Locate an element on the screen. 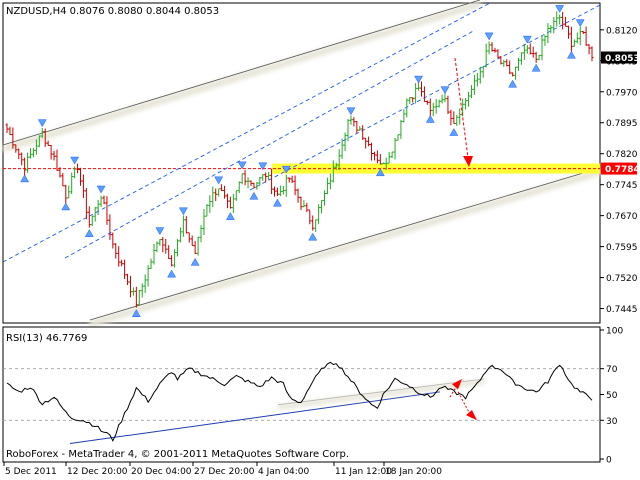 This screenshot has height=480, width=640. price-tags: 0.8053 0.7784 is located at coordinates (620, 113).